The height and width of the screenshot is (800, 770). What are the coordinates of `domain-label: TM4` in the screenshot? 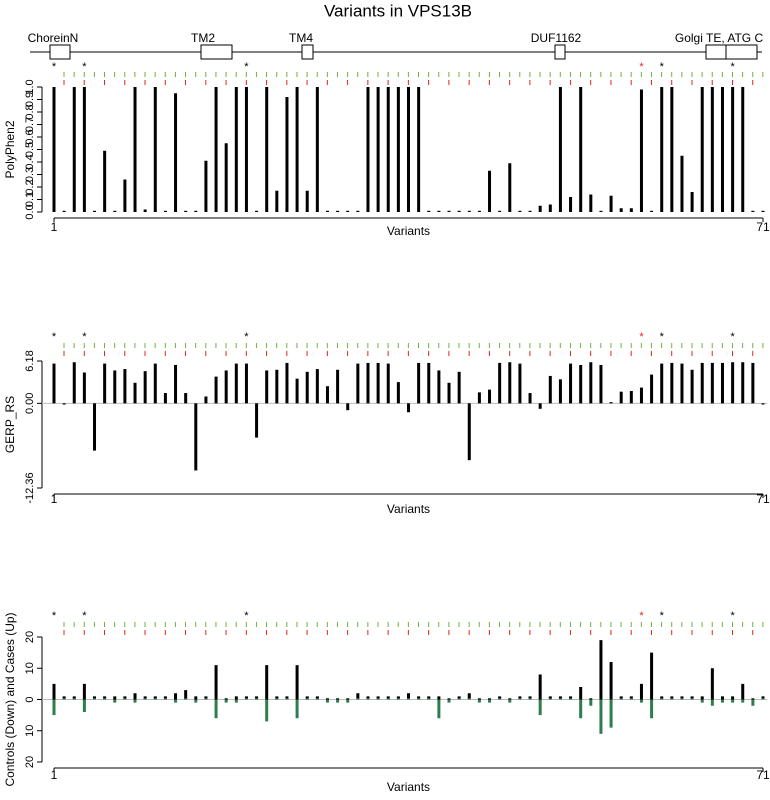 It's located at (301, 38).